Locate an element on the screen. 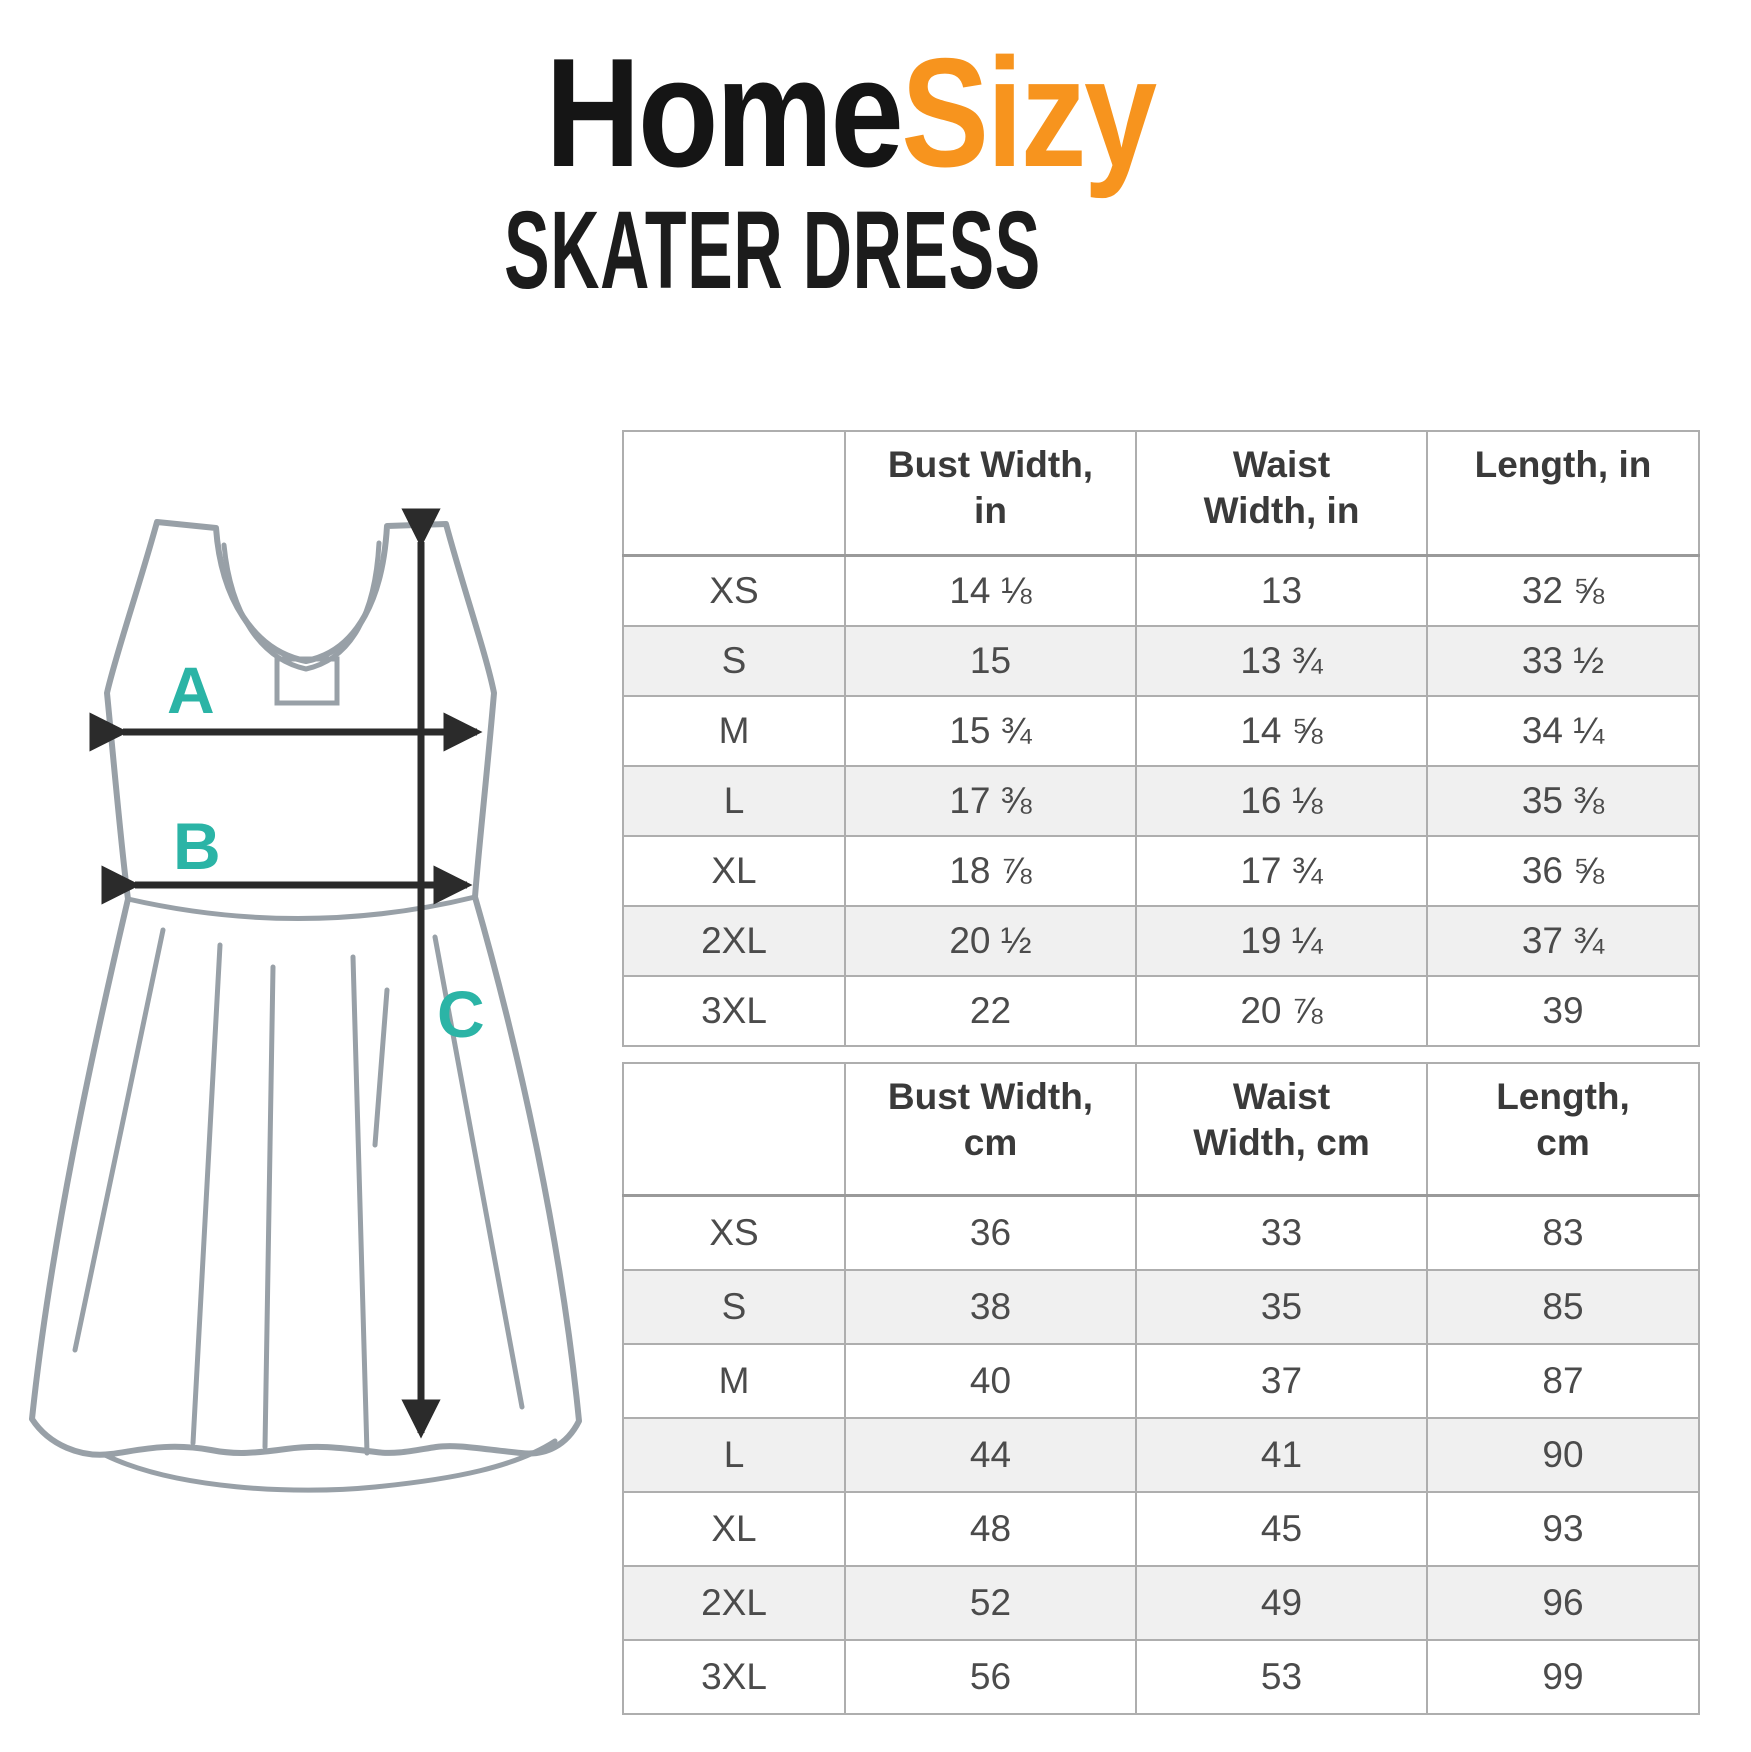 The height and width of the screenshot is (1752, 1751). table-row-s: S 15 13 ¾ 33 ½ is located at coordinates (1161, 661).